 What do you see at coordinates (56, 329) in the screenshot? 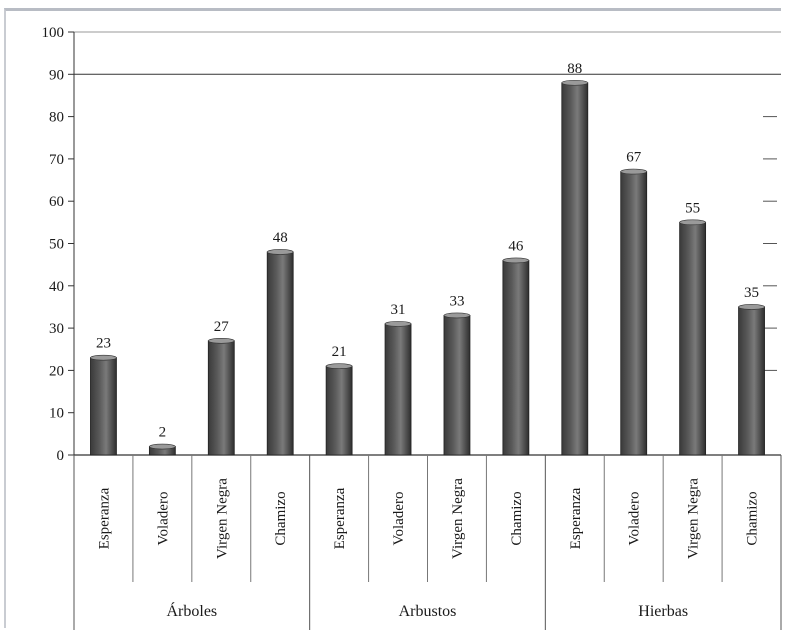
I see `y-tick-label: 30` at bounding box center [56, 329].